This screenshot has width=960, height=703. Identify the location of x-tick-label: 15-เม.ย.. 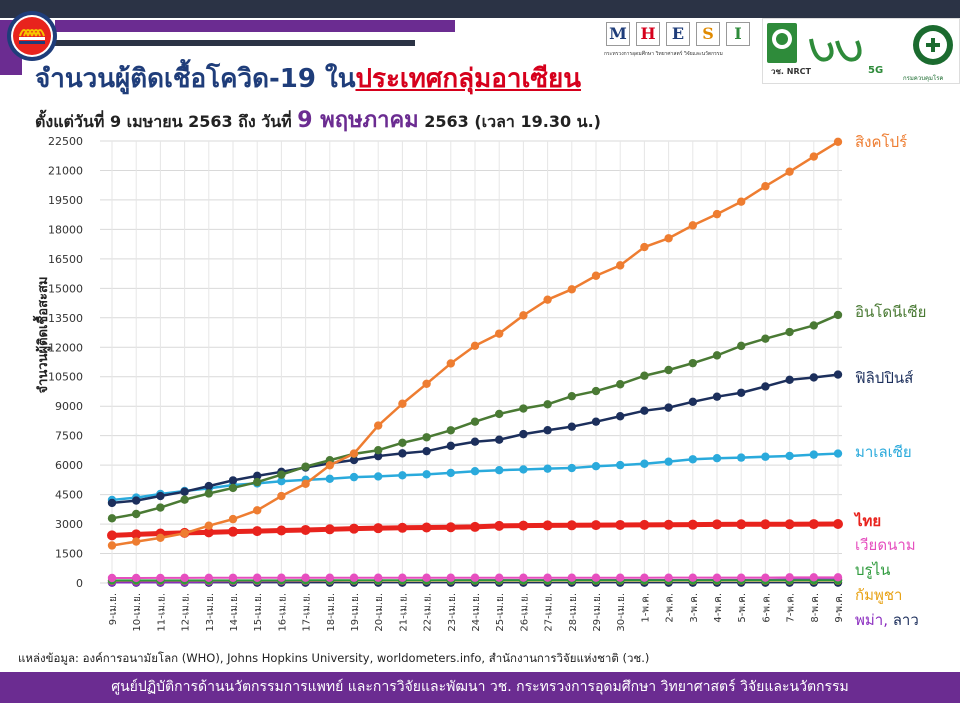
(258, 612).